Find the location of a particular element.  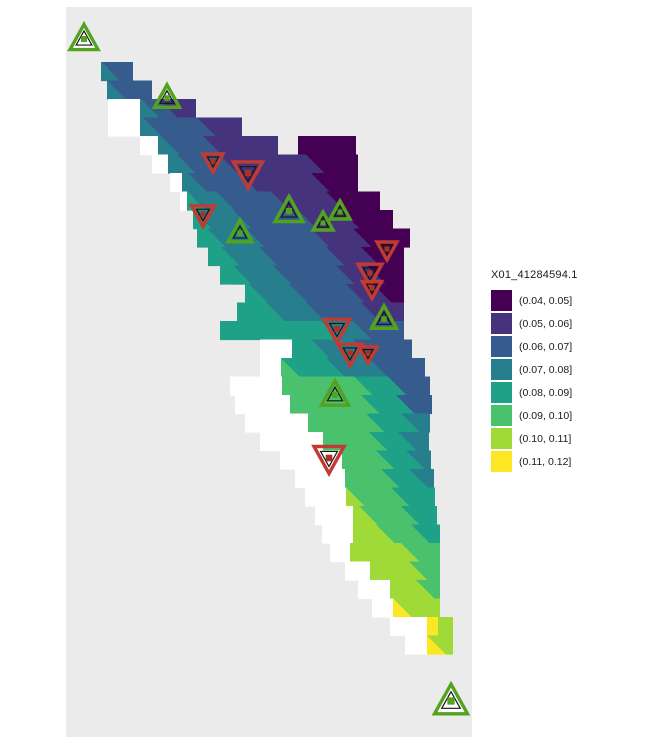

legend-bin-label: (0.04, 0.05] is located at coordinates (546, 300).